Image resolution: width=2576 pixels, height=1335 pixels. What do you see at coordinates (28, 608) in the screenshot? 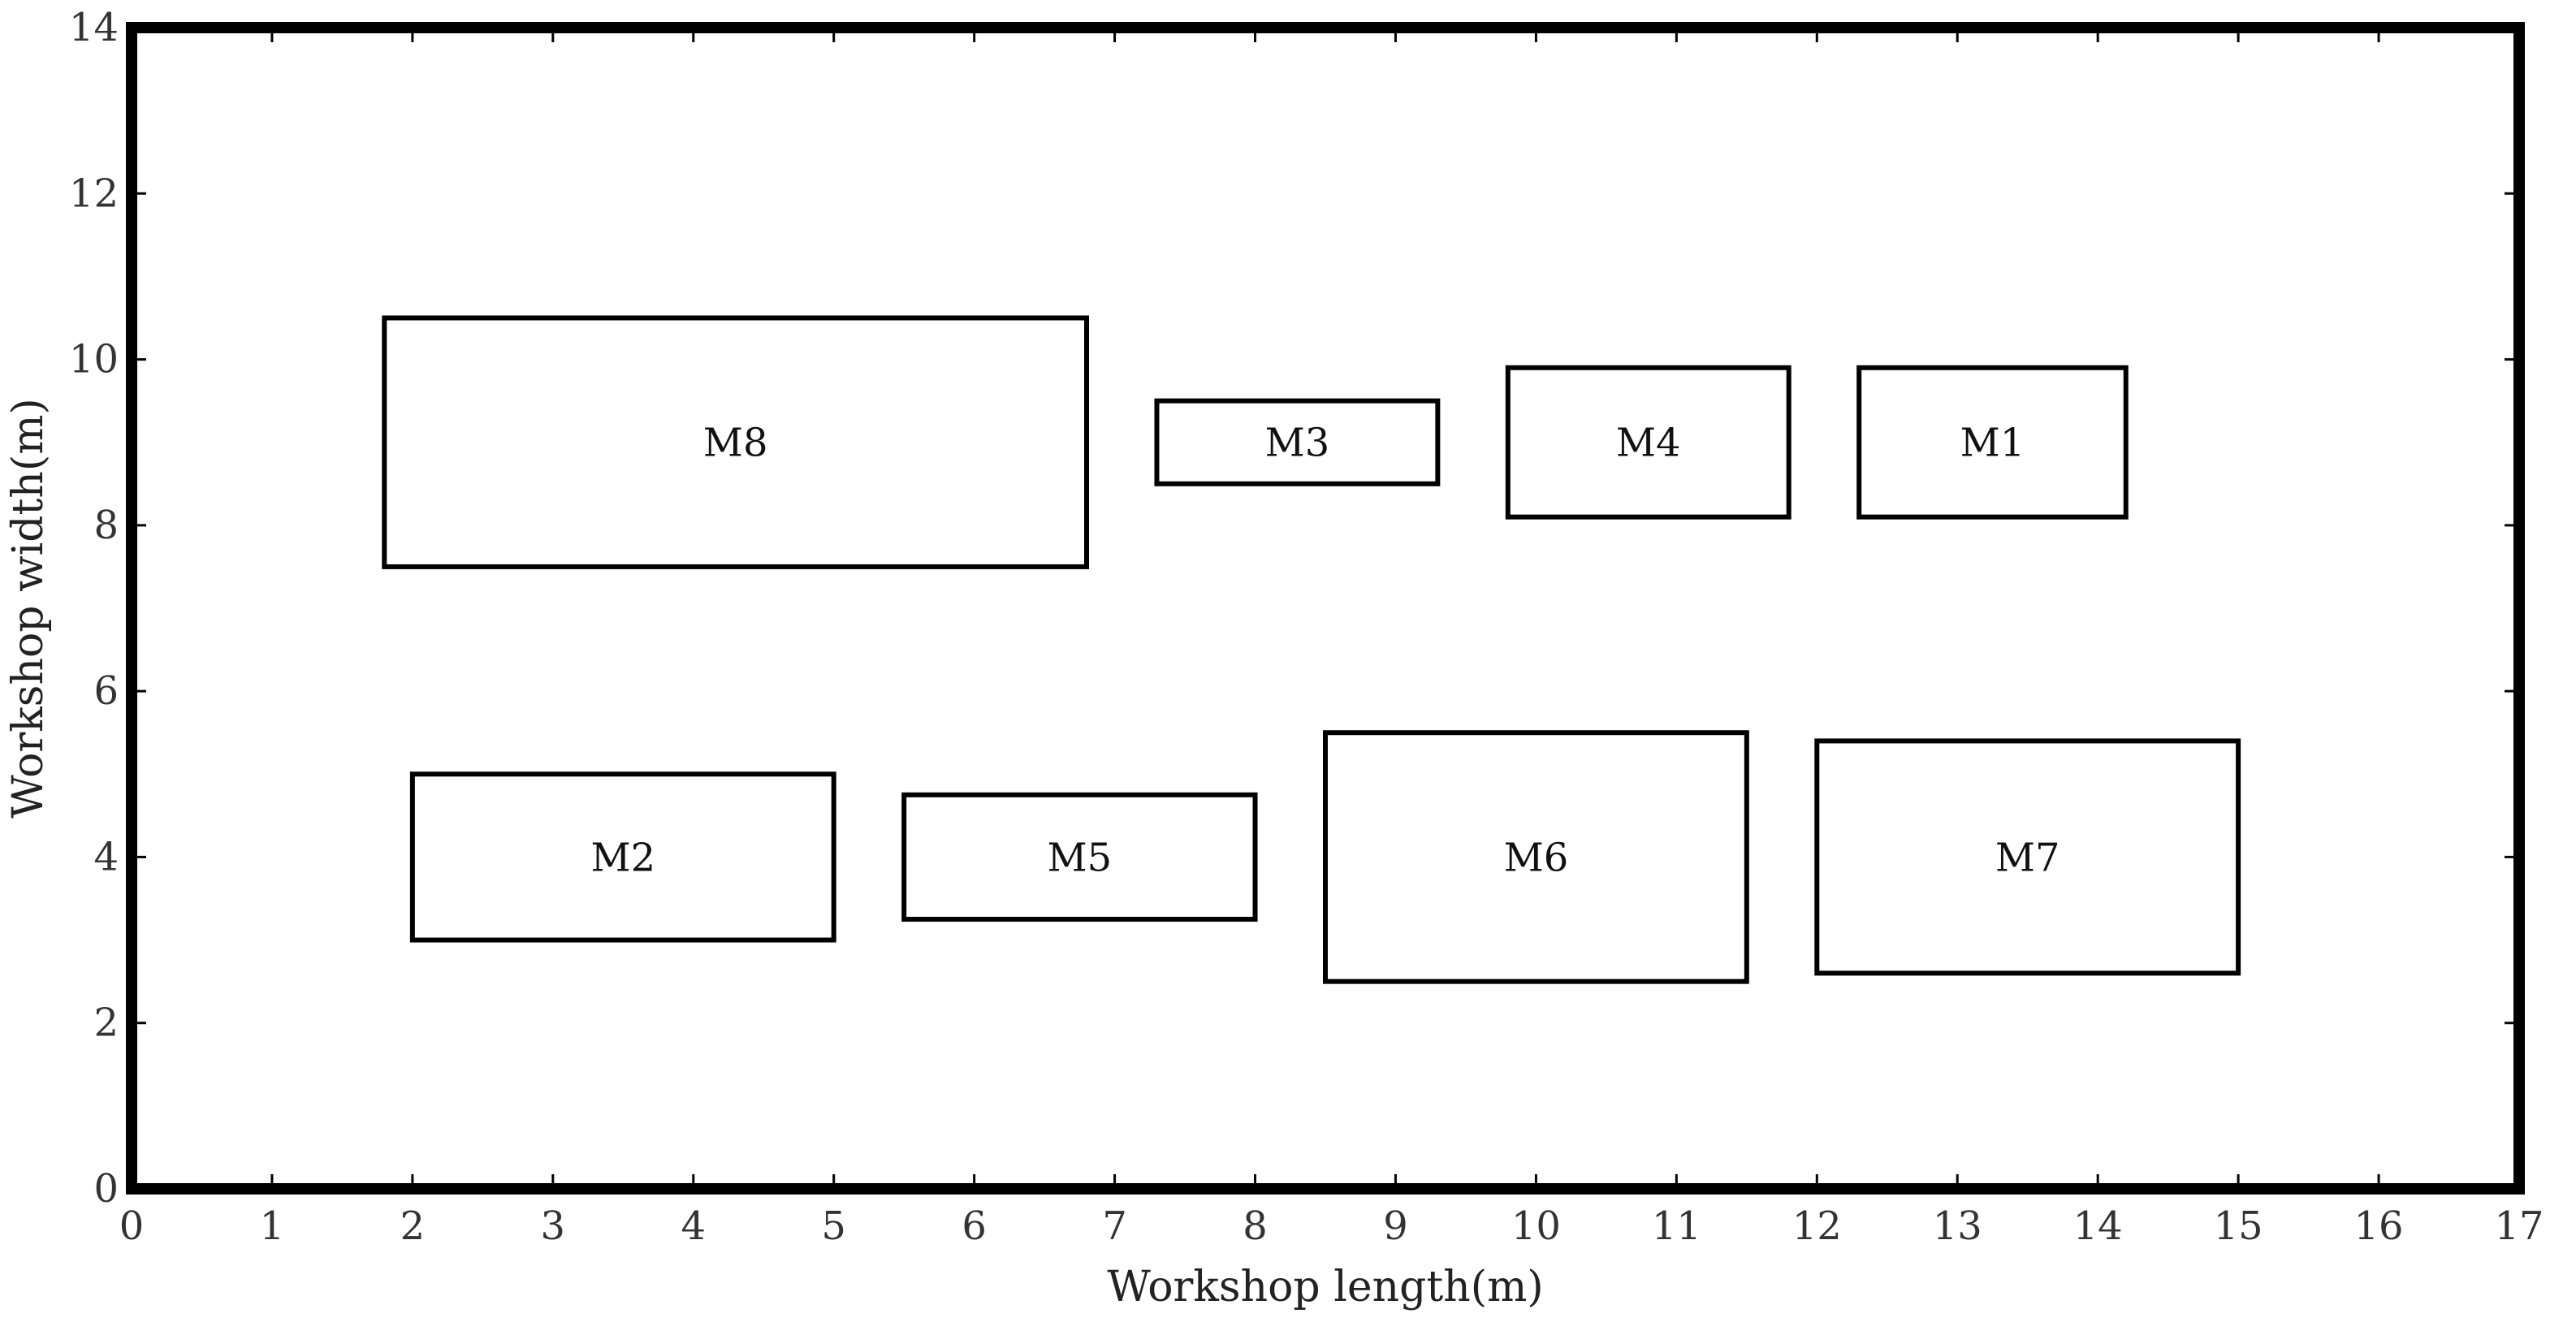
I see `y-axis-label: Workshop width(m)` at bounding box center [28, 608].